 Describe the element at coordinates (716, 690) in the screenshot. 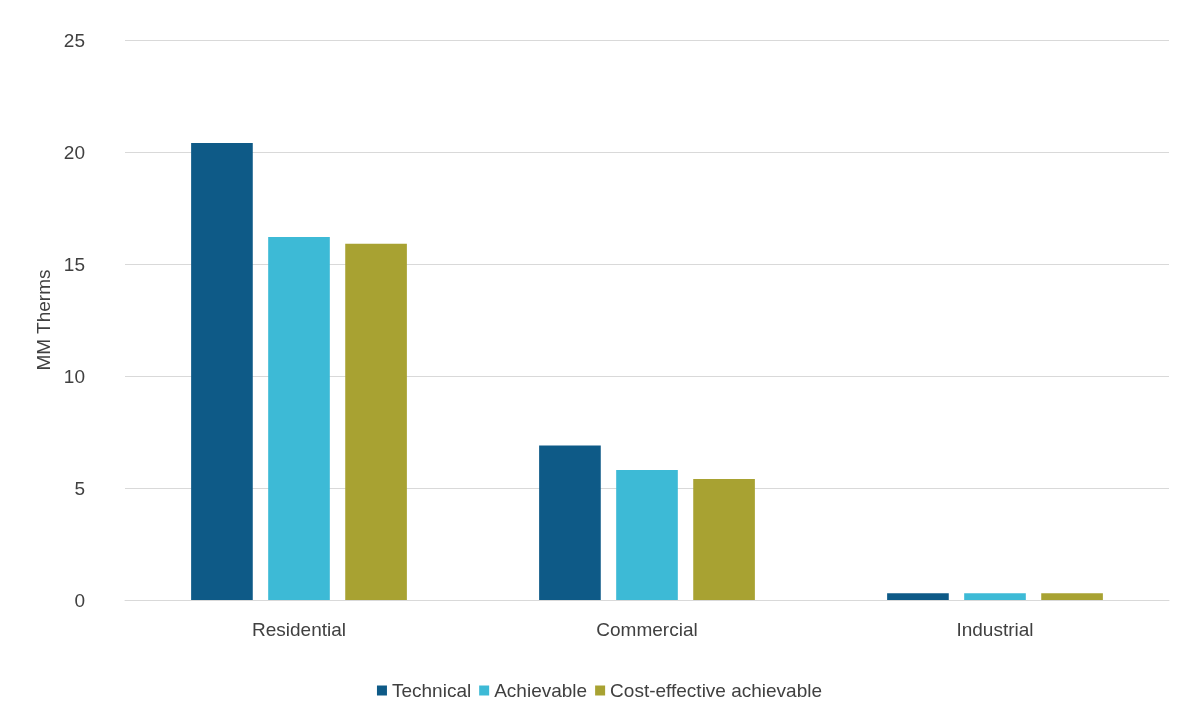

I see `legend-label: Cost-effective achievable` at that location.